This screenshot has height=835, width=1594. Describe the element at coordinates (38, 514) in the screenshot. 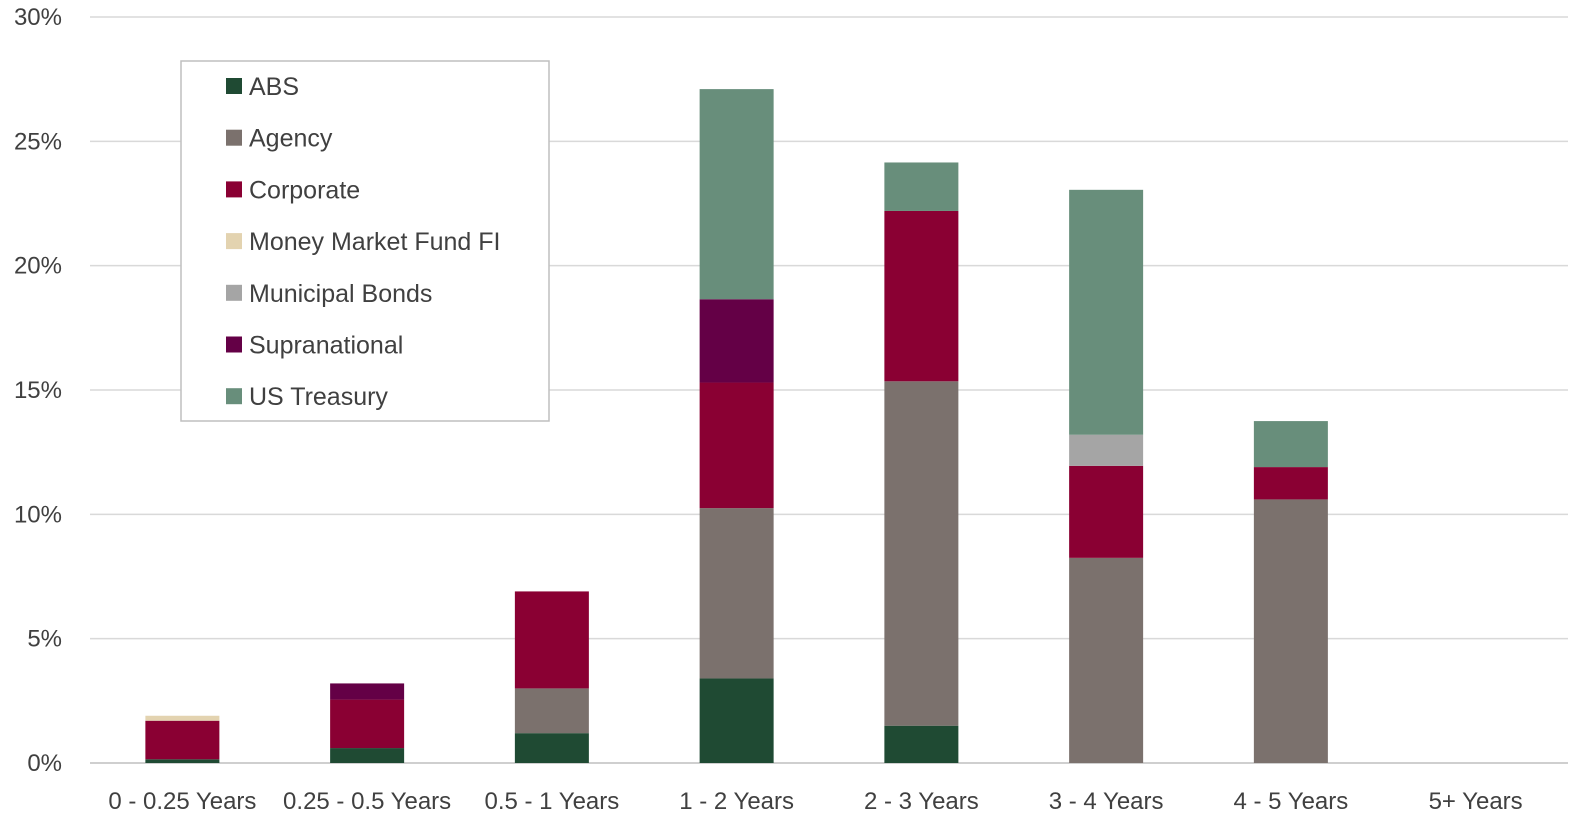

I see `y-tick-label: 10%` at that location.